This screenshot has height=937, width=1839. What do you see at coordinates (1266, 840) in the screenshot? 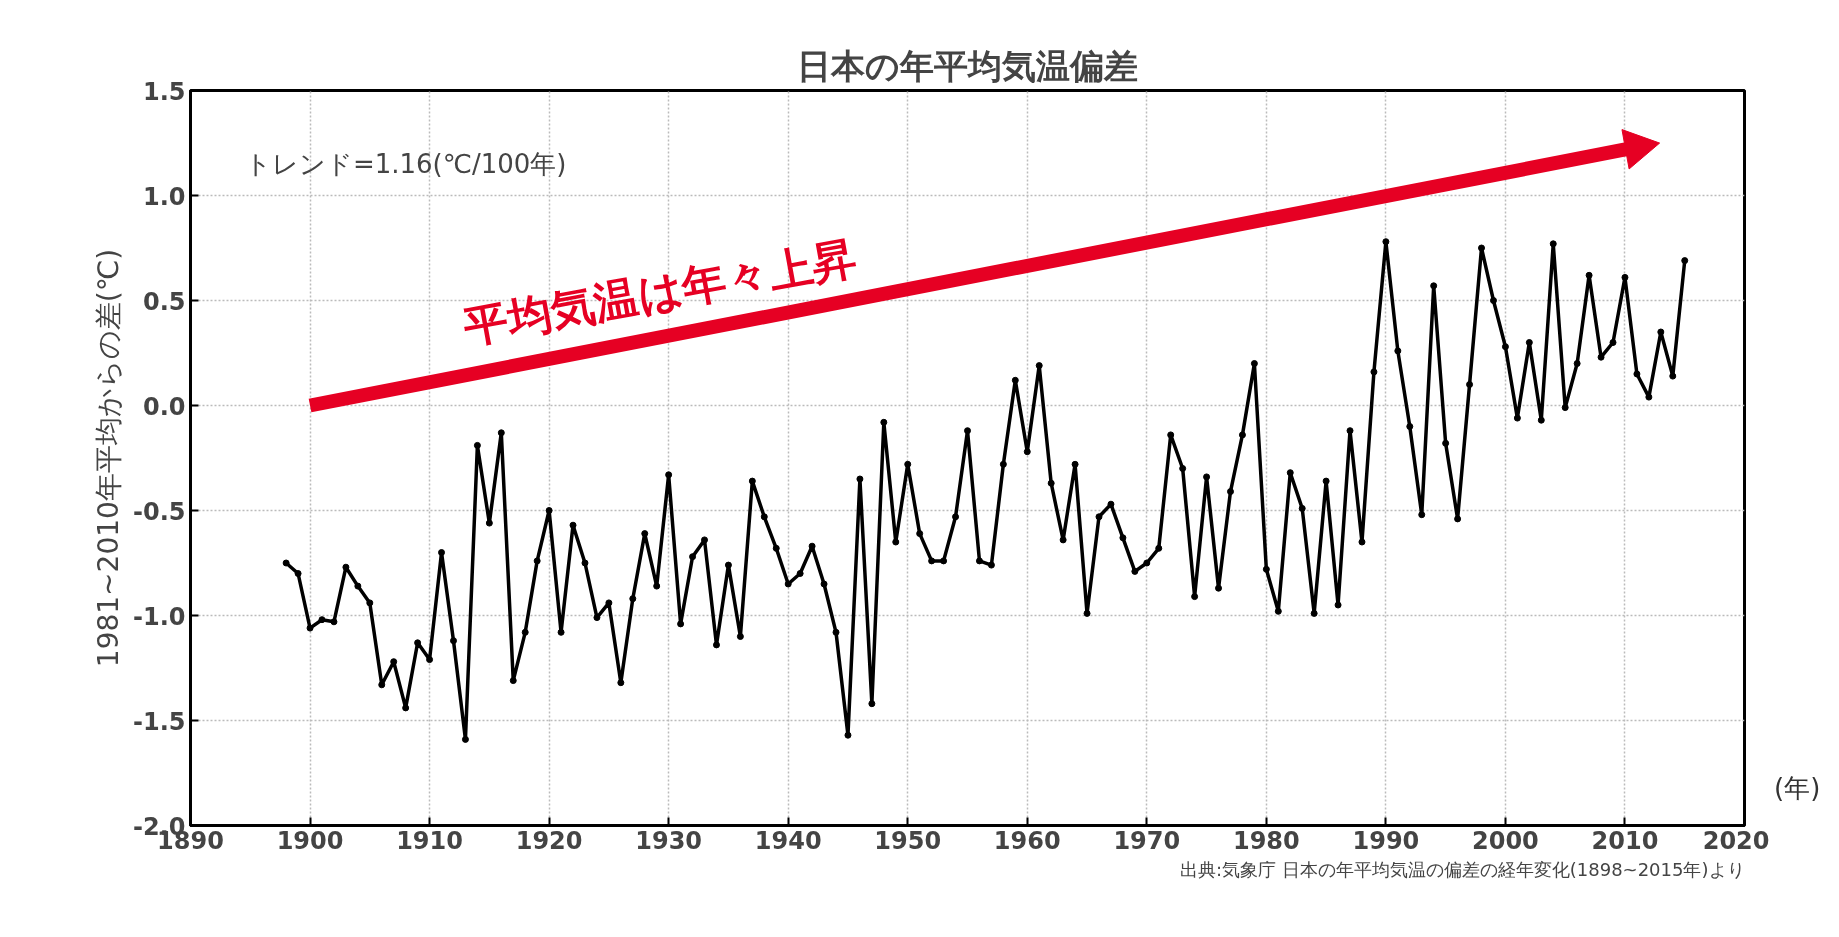
I see `x-tick-label: 1980` at bounding box center [1266, 840].